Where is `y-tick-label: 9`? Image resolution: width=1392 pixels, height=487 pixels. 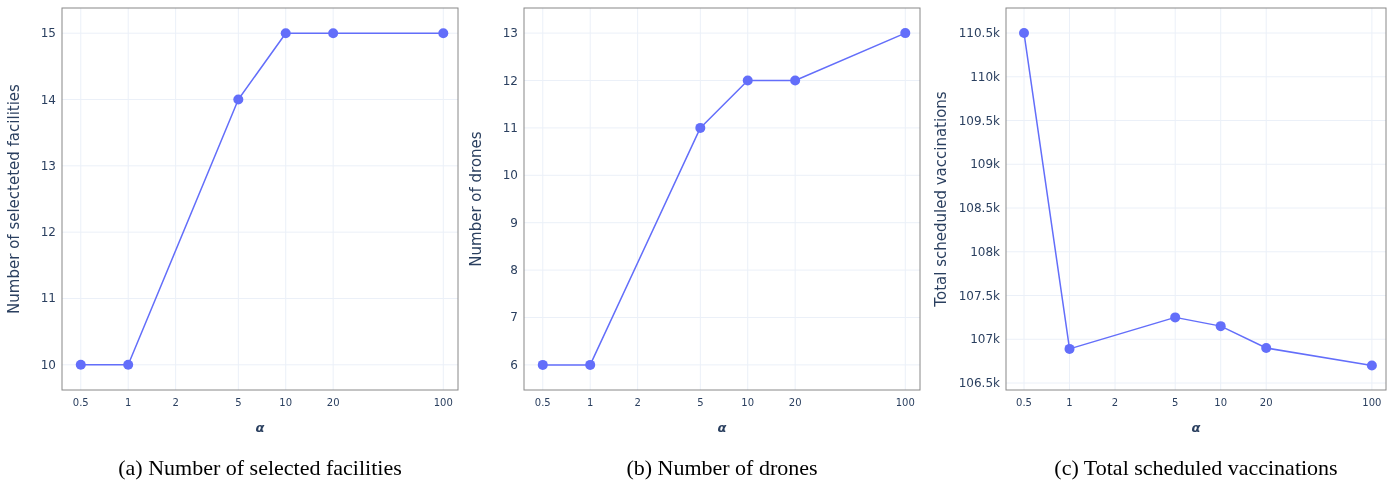 y-tick-label: 9 is located at coordinates (514, 222).